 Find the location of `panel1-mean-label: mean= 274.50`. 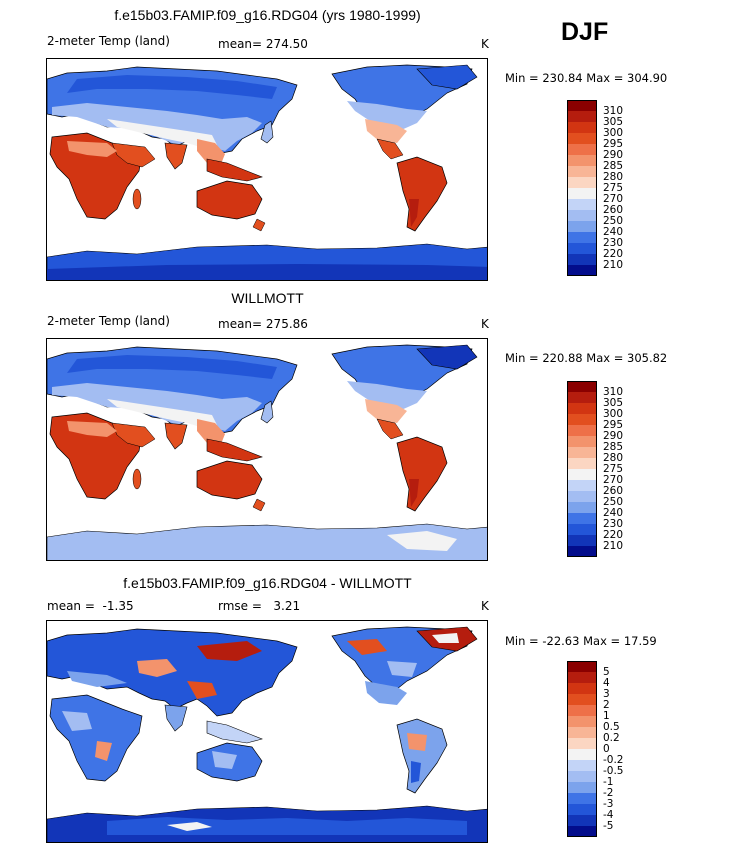

panel1-mean-label: mean= 274.50 is located at coordinates (263, 44).